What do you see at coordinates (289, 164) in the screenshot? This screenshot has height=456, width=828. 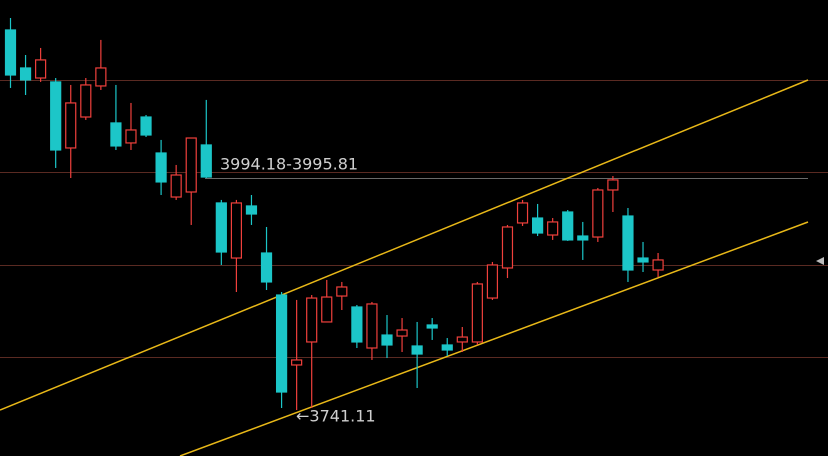 I see `range-annotation: 3994.18-3995.81` at bounding box center [289, 164].